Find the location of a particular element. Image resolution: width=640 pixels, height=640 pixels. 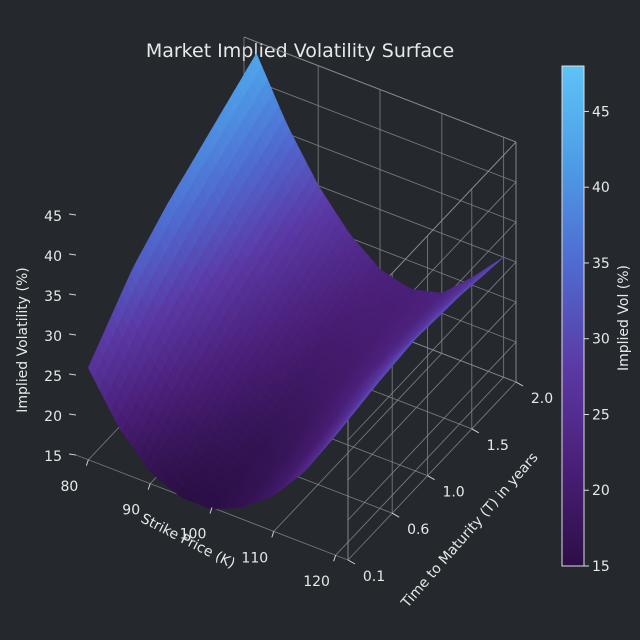

z-tick-label: 20 is located at coordinates (53, 417).